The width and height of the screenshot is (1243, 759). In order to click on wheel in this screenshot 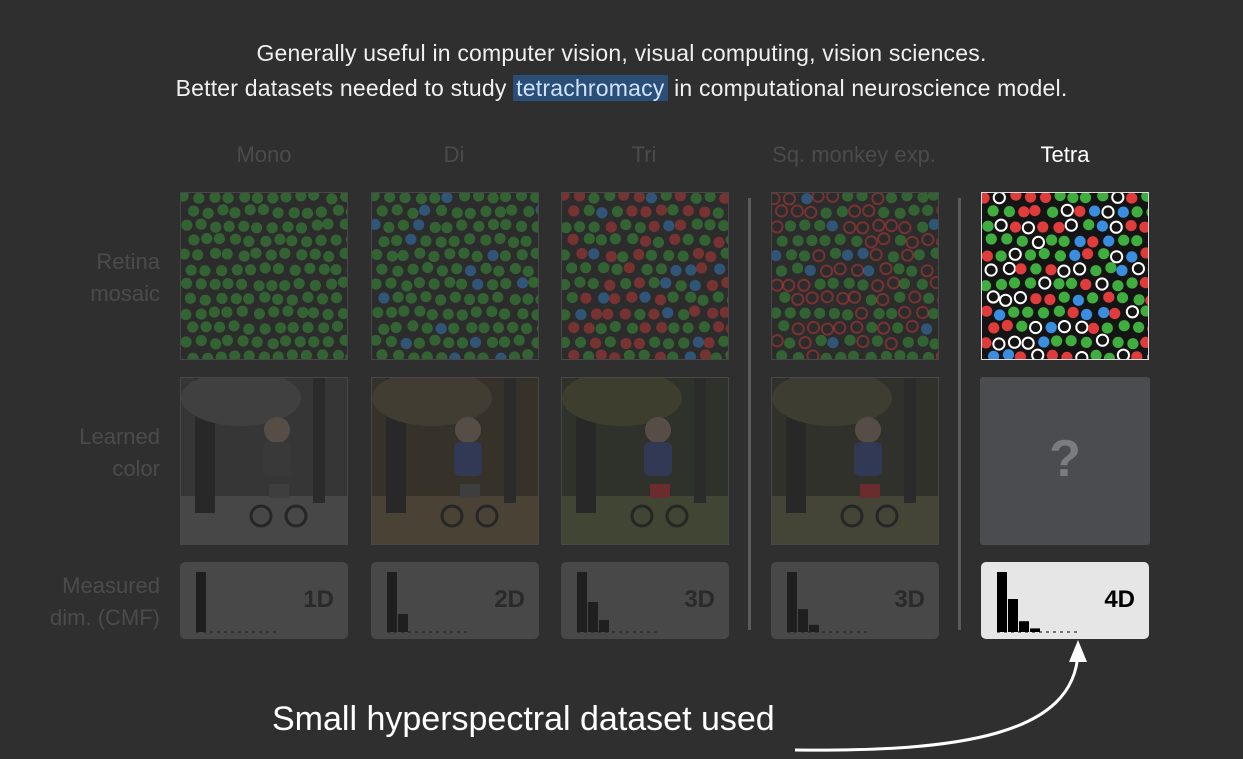, I will do `click(852, 516)`.